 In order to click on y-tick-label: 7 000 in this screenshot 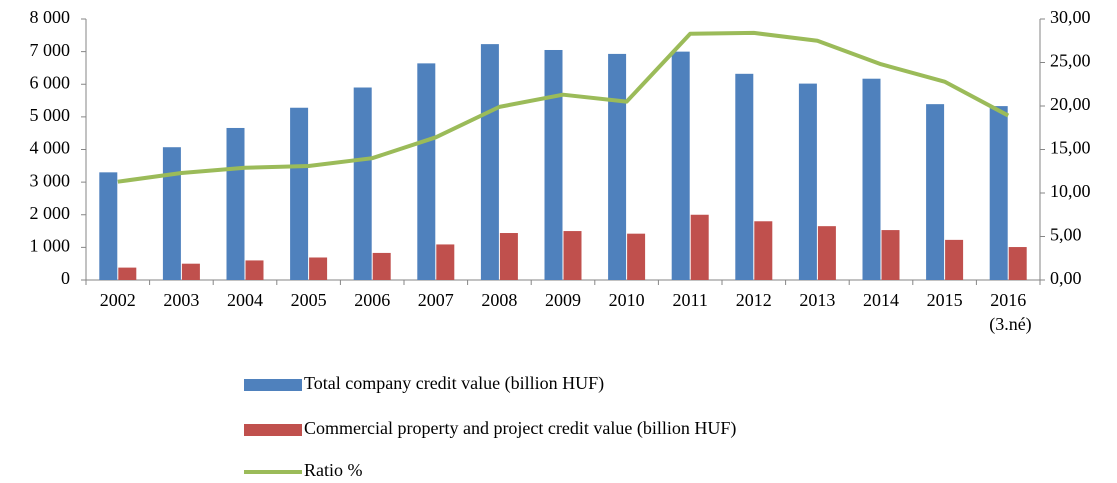, I will do `click(50, 50)`.